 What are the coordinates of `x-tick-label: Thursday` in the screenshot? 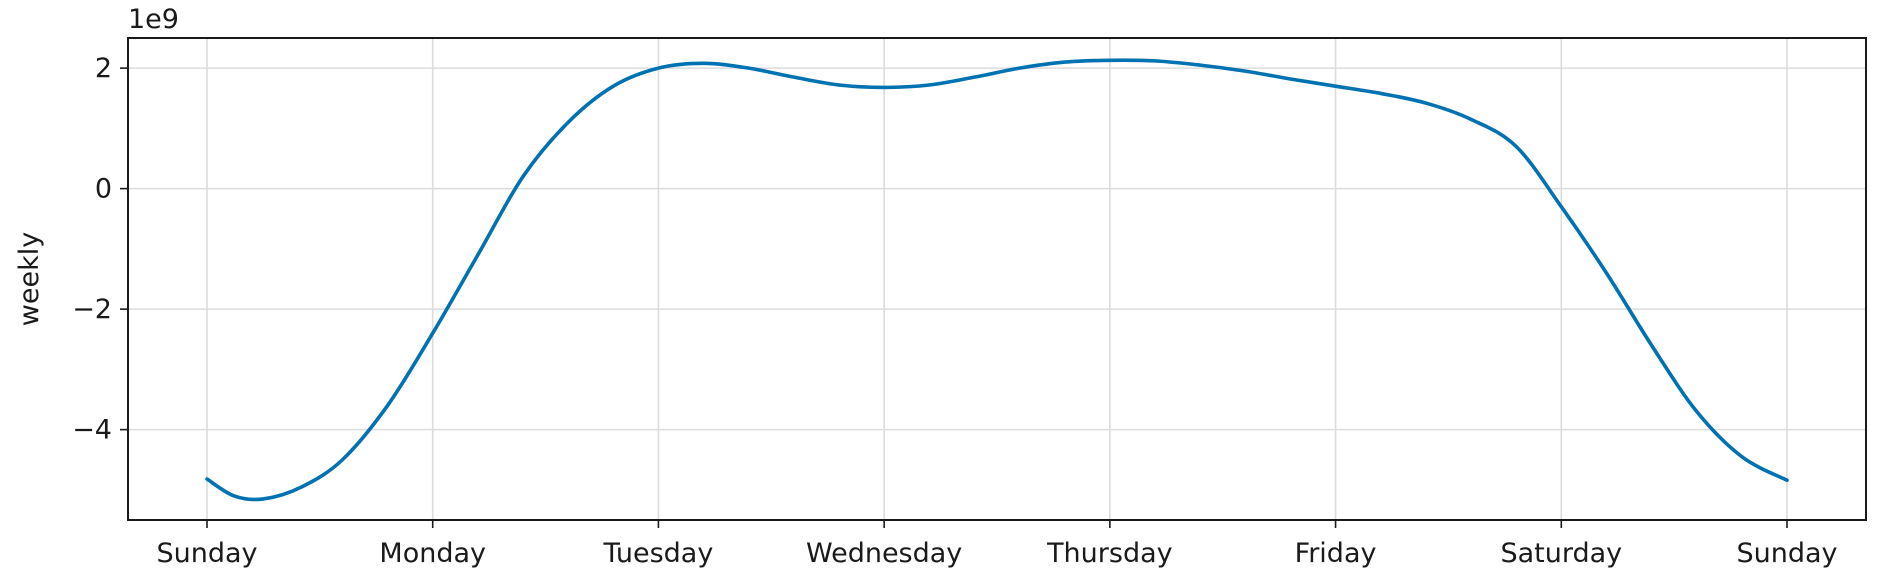 It's located at (1109, 553).